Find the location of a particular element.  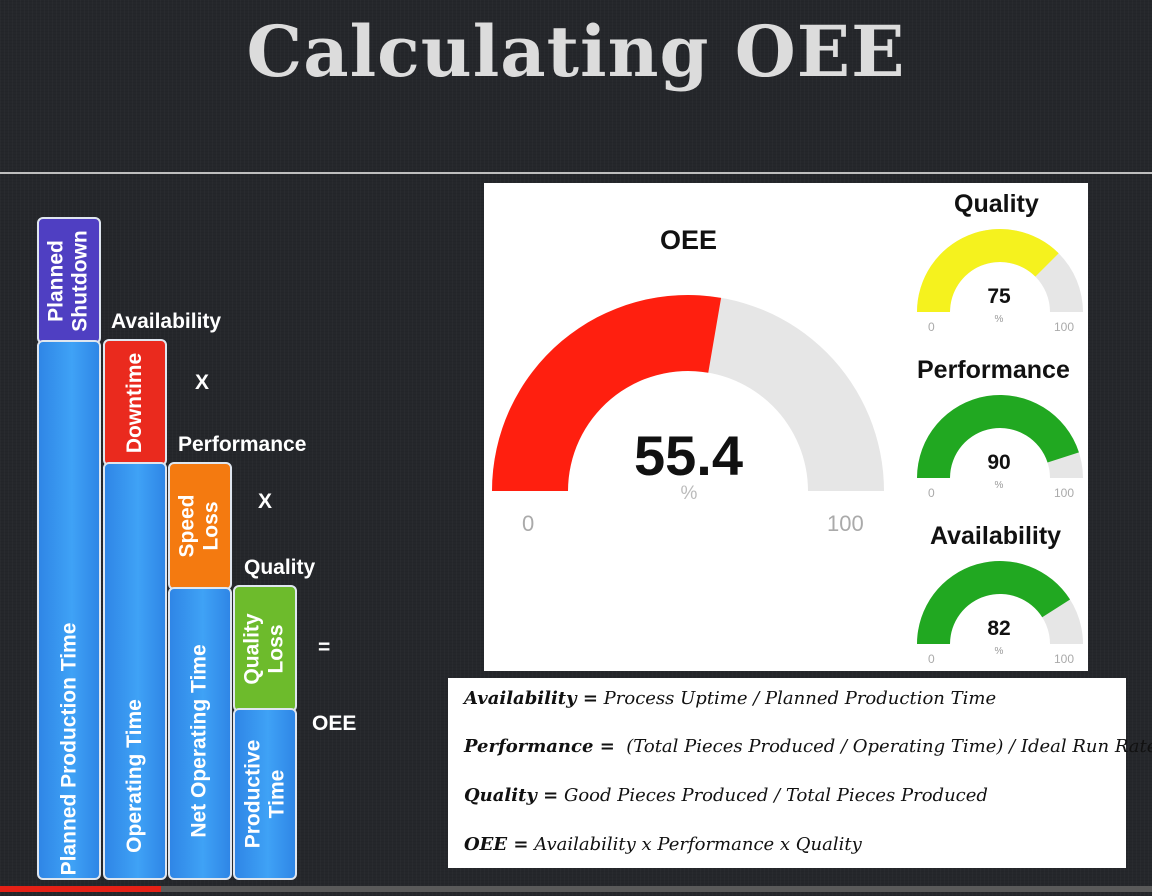

speed-loss-bar: Speed Loss is located at coordinates (200, 526).